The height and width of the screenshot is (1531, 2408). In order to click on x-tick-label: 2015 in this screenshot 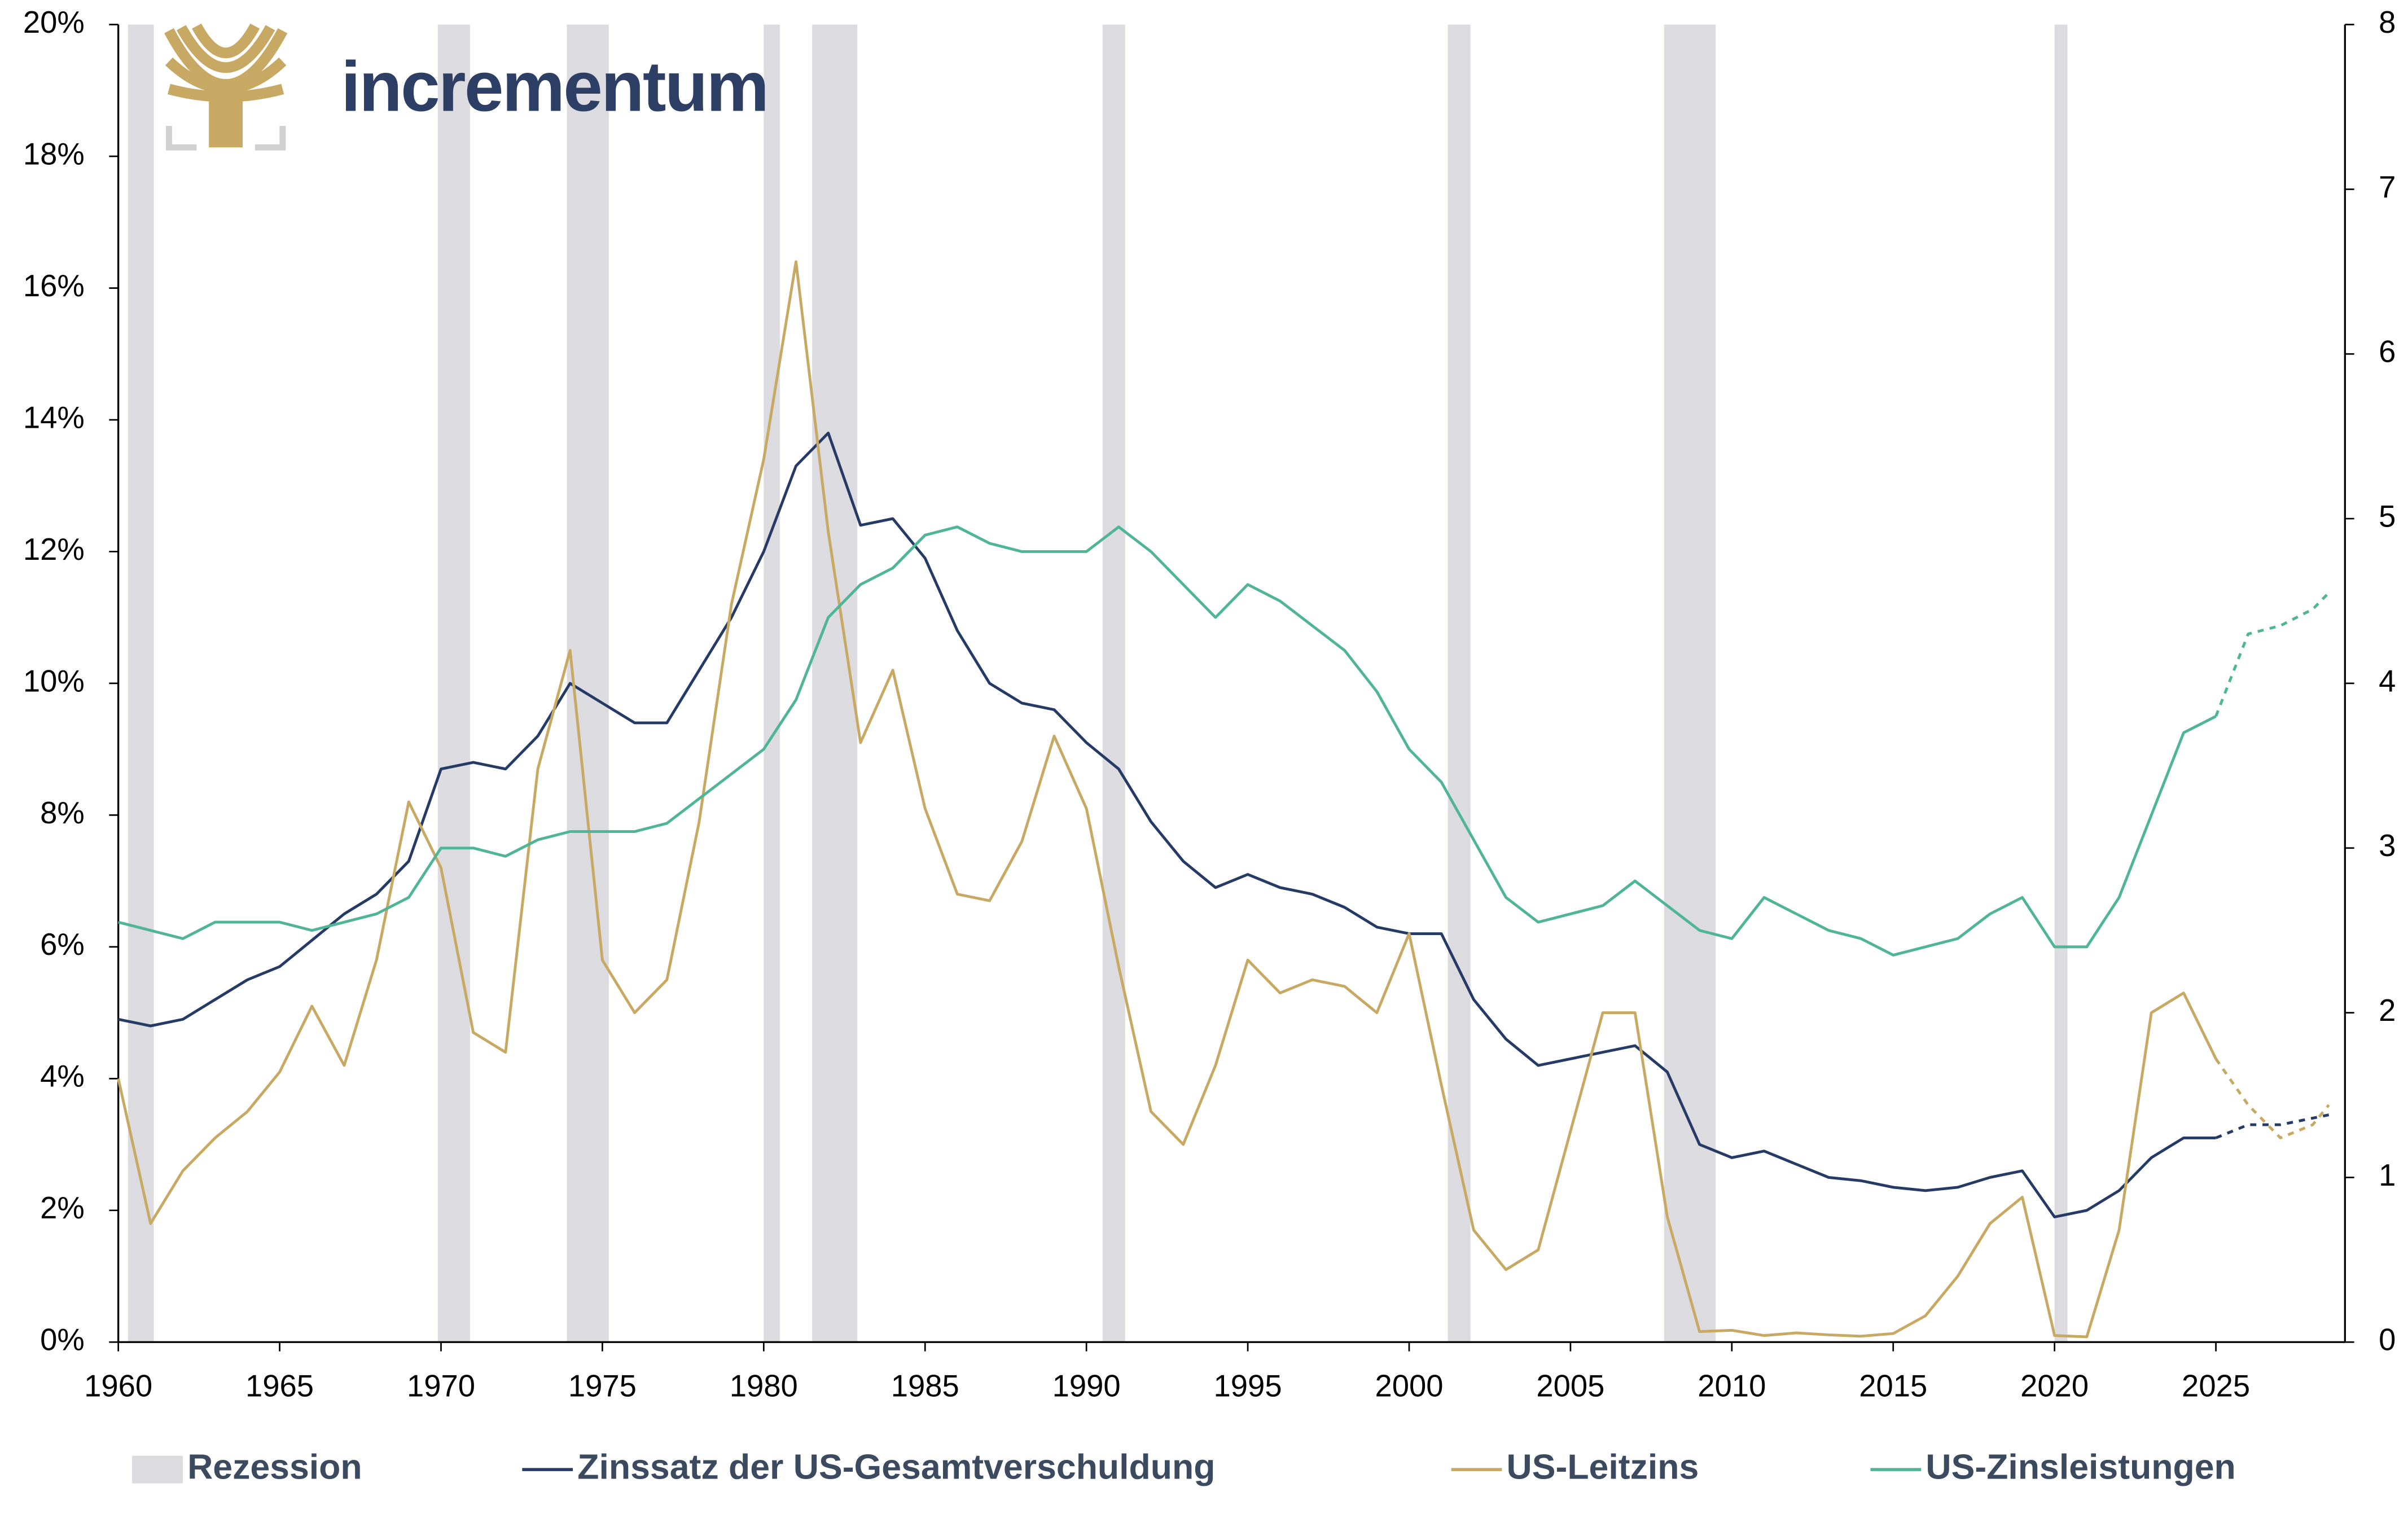, I will do `click(1893, 1386)`.